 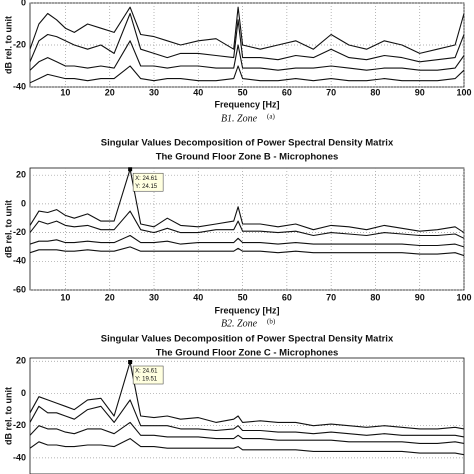 I want to click on data-tip-text: Y: 19.51, so click(x=146, y=380).